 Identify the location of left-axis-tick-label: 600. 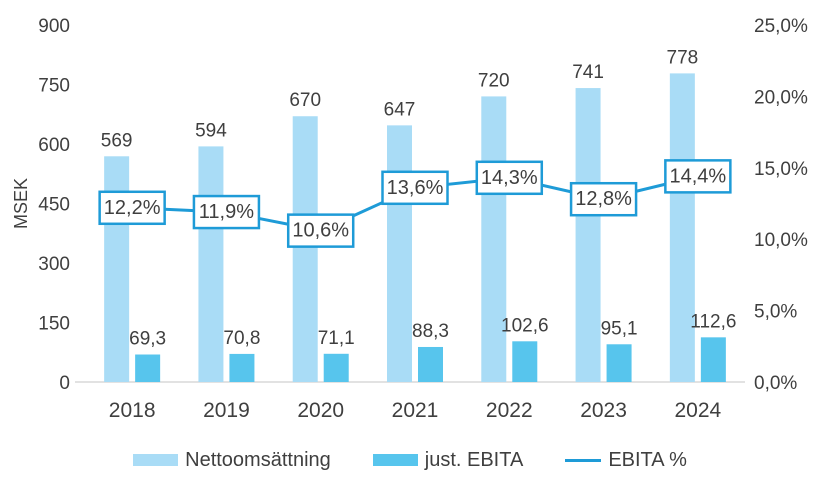
(54, 145).